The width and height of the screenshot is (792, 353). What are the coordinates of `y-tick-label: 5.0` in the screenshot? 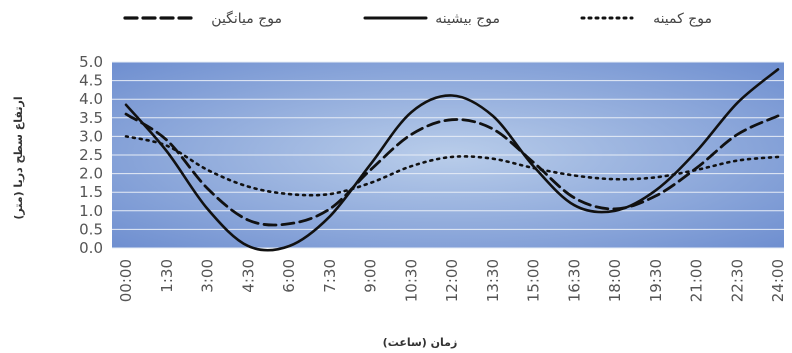 It's located at (91, 62).